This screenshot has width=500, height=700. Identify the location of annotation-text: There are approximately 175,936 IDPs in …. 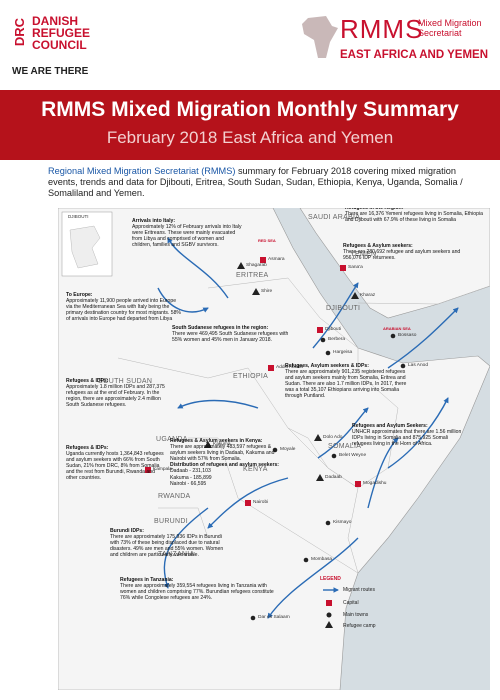
(167, 546).